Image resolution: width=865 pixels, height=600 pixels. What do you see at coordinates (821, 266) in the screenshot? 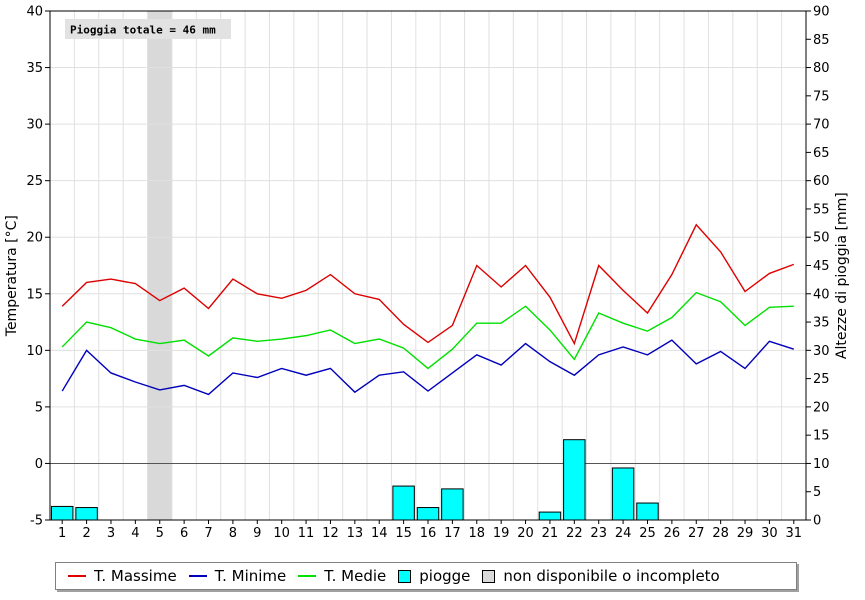
I see `y-right-tick-label: 45` at bounding box center [821, 266].